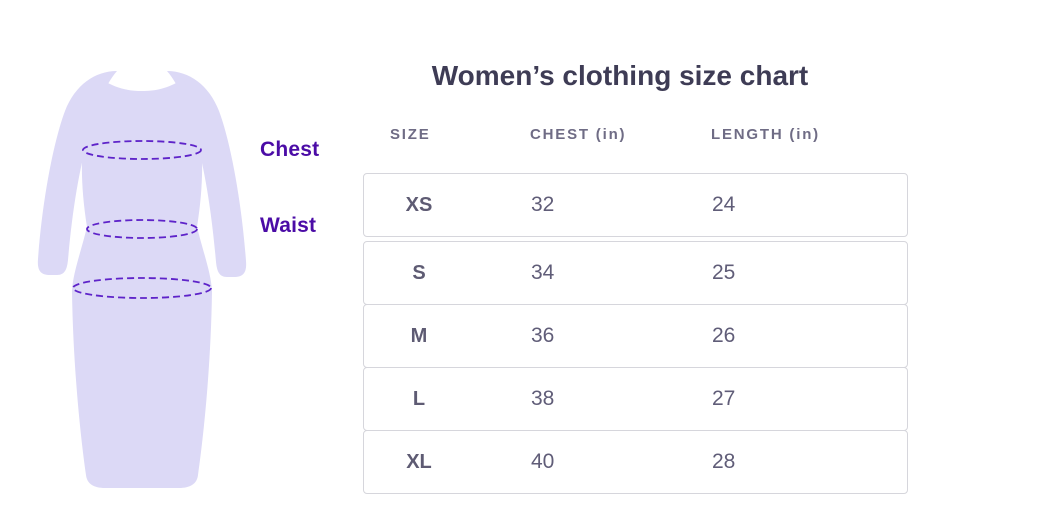 This screenshot has height=531, width=1050. Describe the element at coordinates (419, 335) in the screenshot. I see `size-cell: M` at that location.